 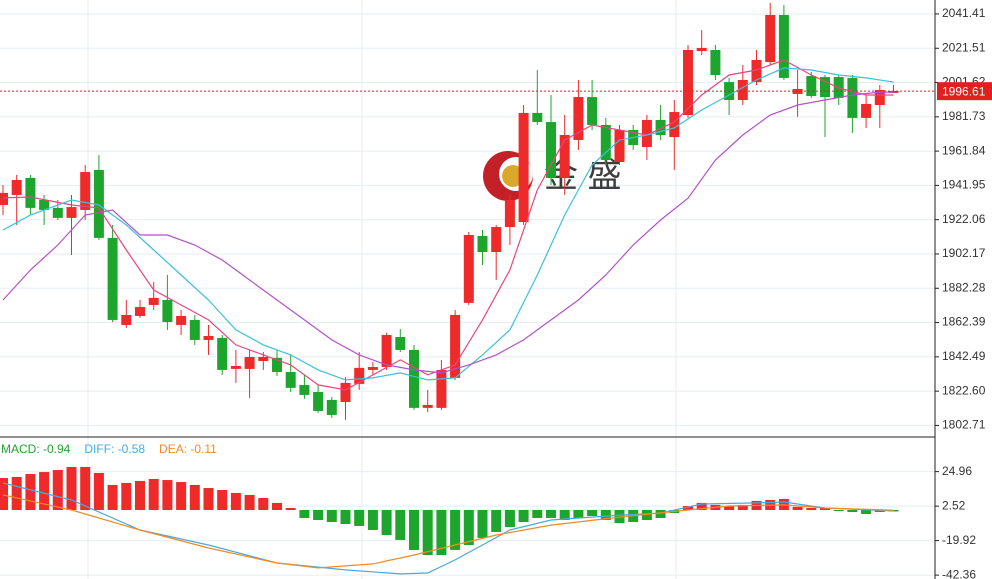 I want to click on y-tick-label: 2021.51, so click(x=964, y=47).